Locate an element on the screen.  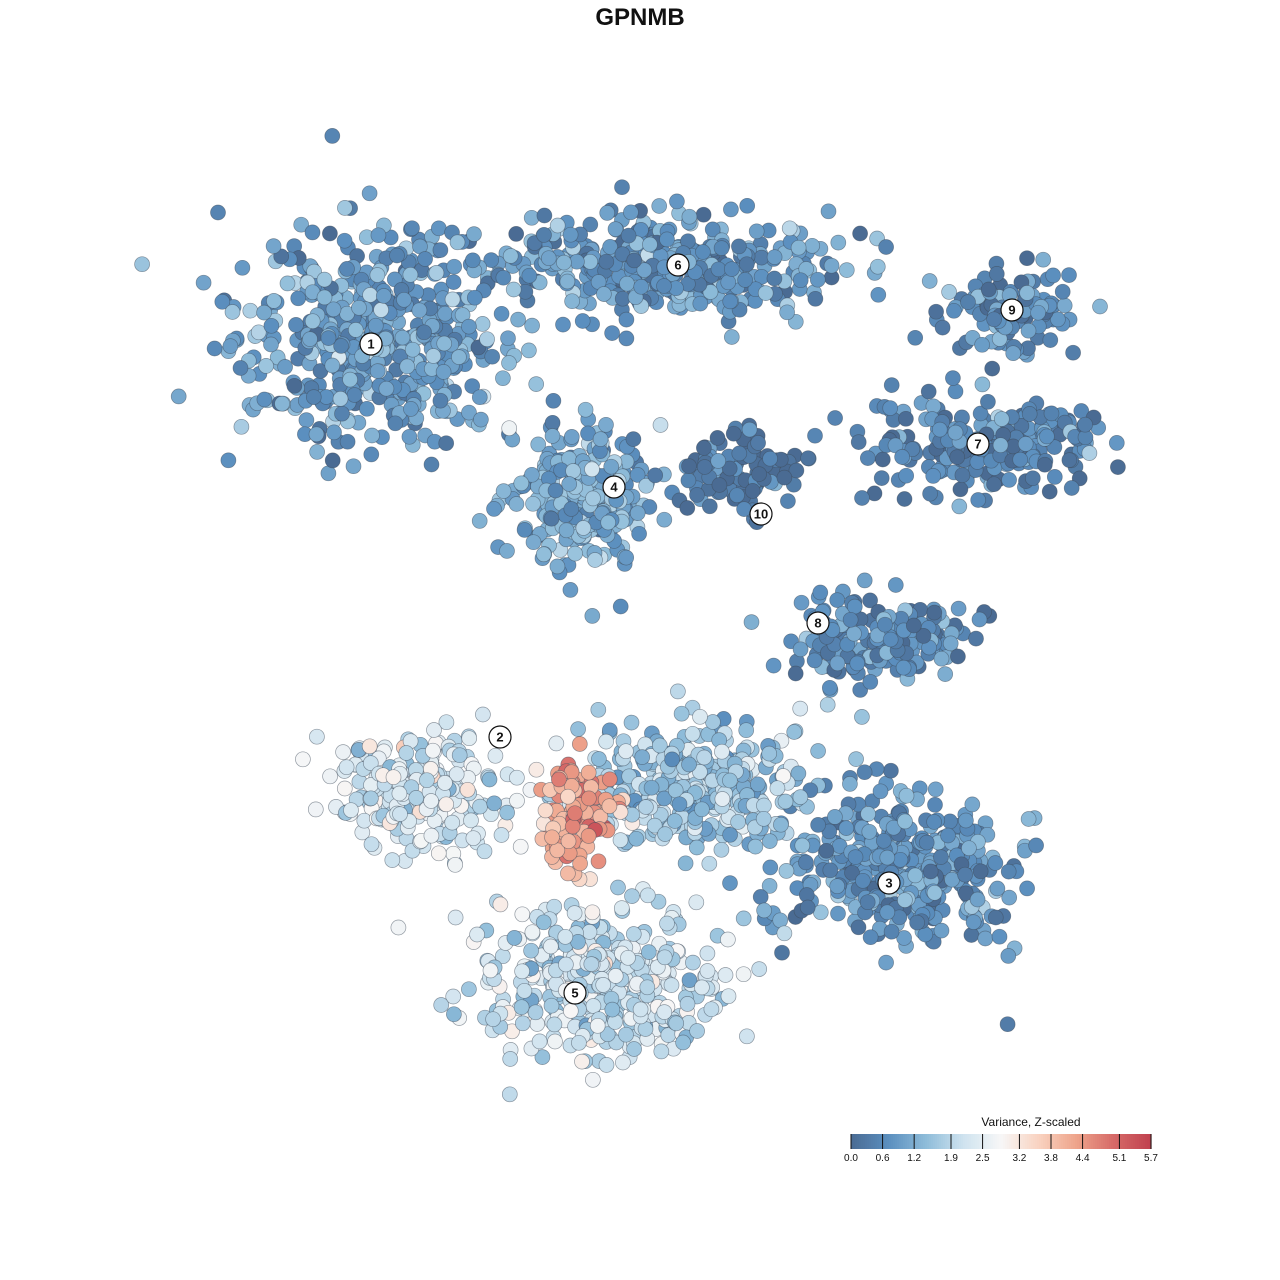
cluster-label-text: 2 is located at coordinates (499, 737).